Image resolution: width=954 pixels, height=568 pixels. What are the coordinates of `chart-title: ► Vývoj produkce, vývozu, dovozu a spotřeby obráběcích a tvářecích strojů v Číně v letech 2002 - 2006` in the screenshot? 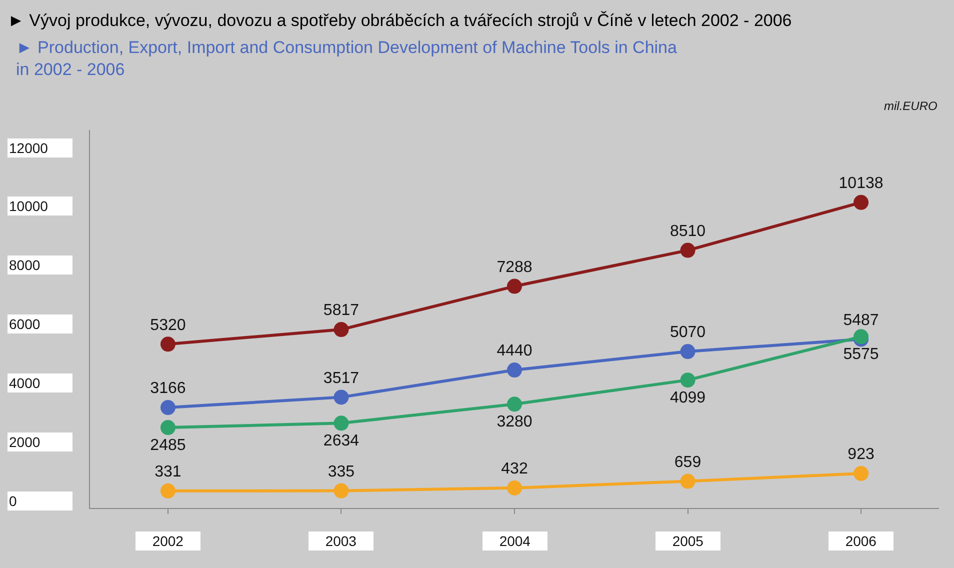 It's located at (400, 20).